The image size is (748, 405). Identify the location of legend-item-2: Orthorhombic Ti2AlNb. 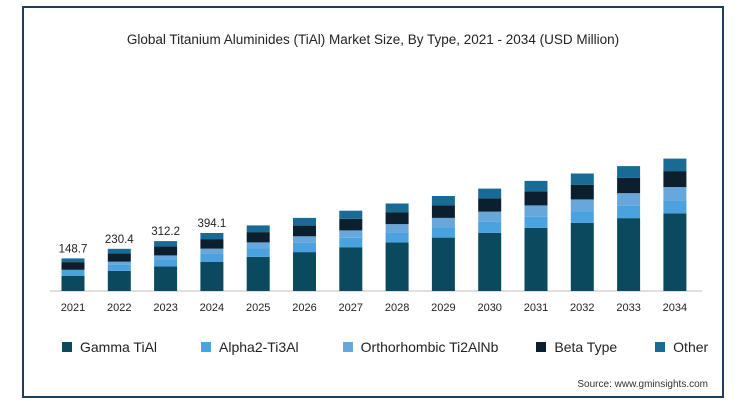
(420, 347).